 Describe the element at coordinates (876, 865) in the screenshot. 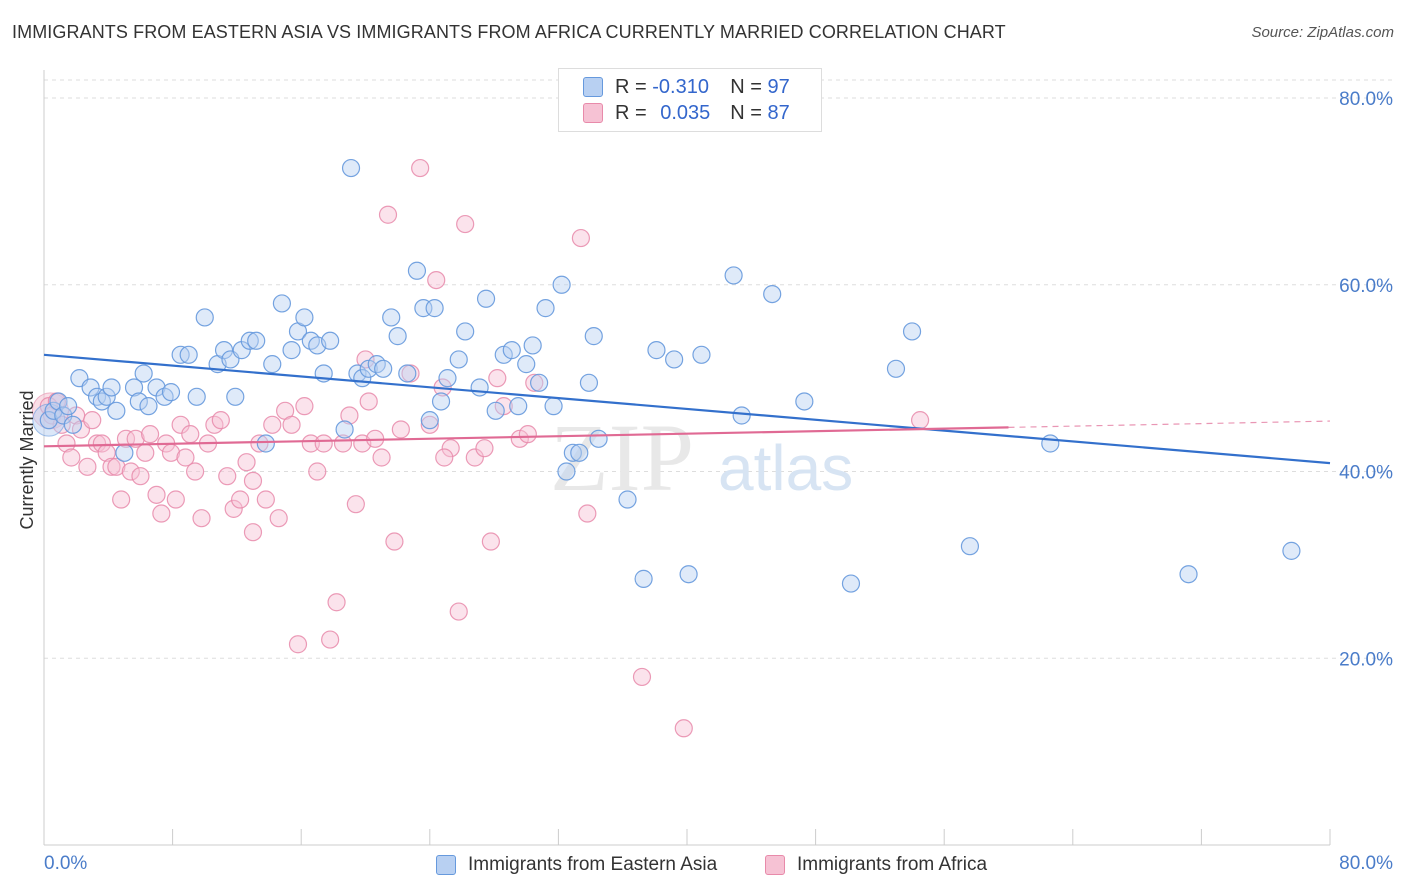

I see `legend-item-africa: Immigrants from Africa` at that location.